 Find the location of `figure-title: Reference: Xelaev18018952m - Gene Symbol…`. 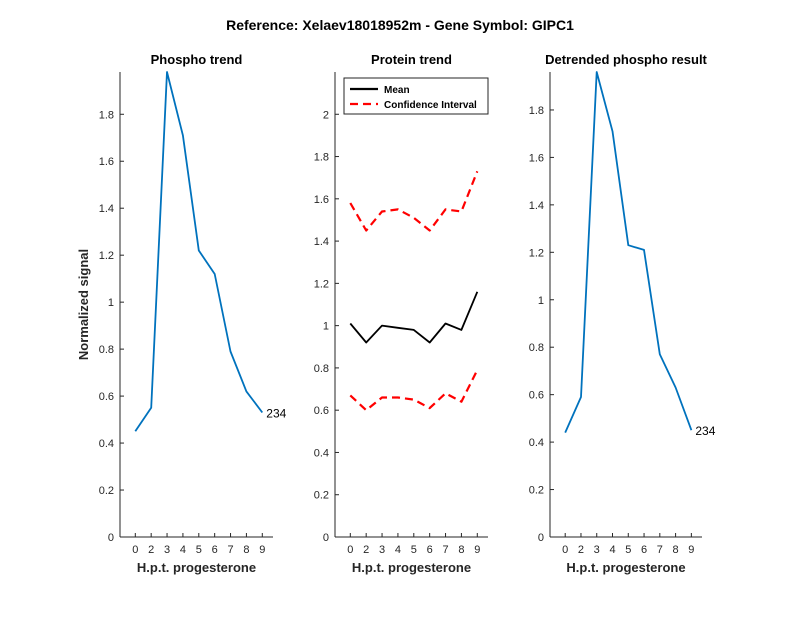

figure-title: Reference: Xelaev18018952m - Gene Symbol… is located at coordinates (400, 25).